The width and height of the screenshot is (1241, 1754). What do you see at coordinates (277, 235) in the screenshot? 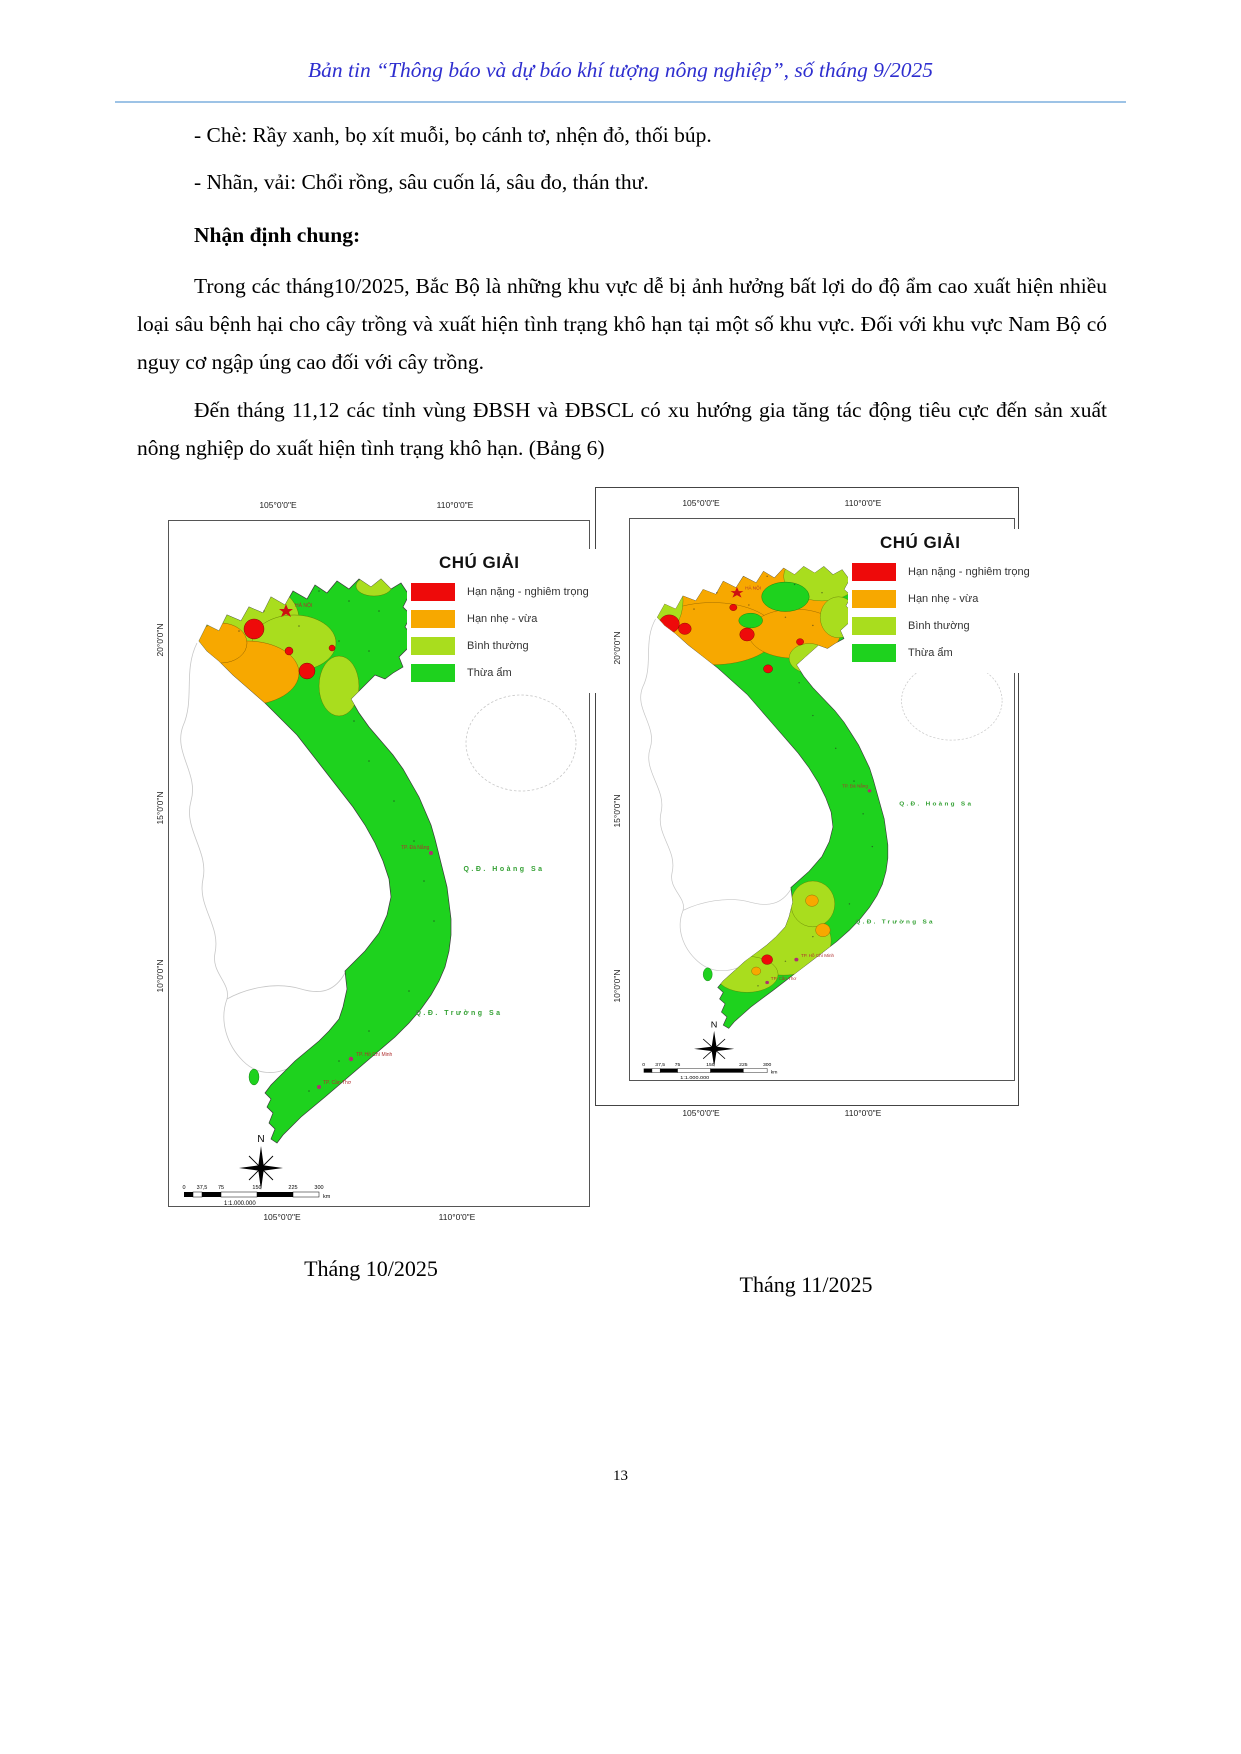
I see `section-heading: Nhận định chung:` at bounding box center [277, 235].